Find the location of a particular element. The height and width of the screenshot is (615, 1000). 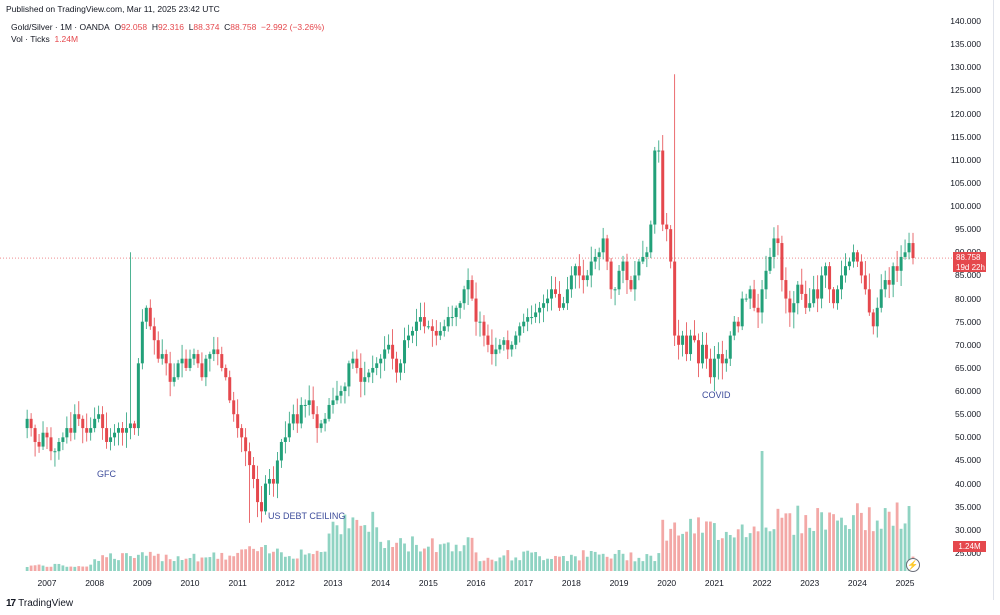

time-axis-tick: 2024 is located at coordinates (857, 583).